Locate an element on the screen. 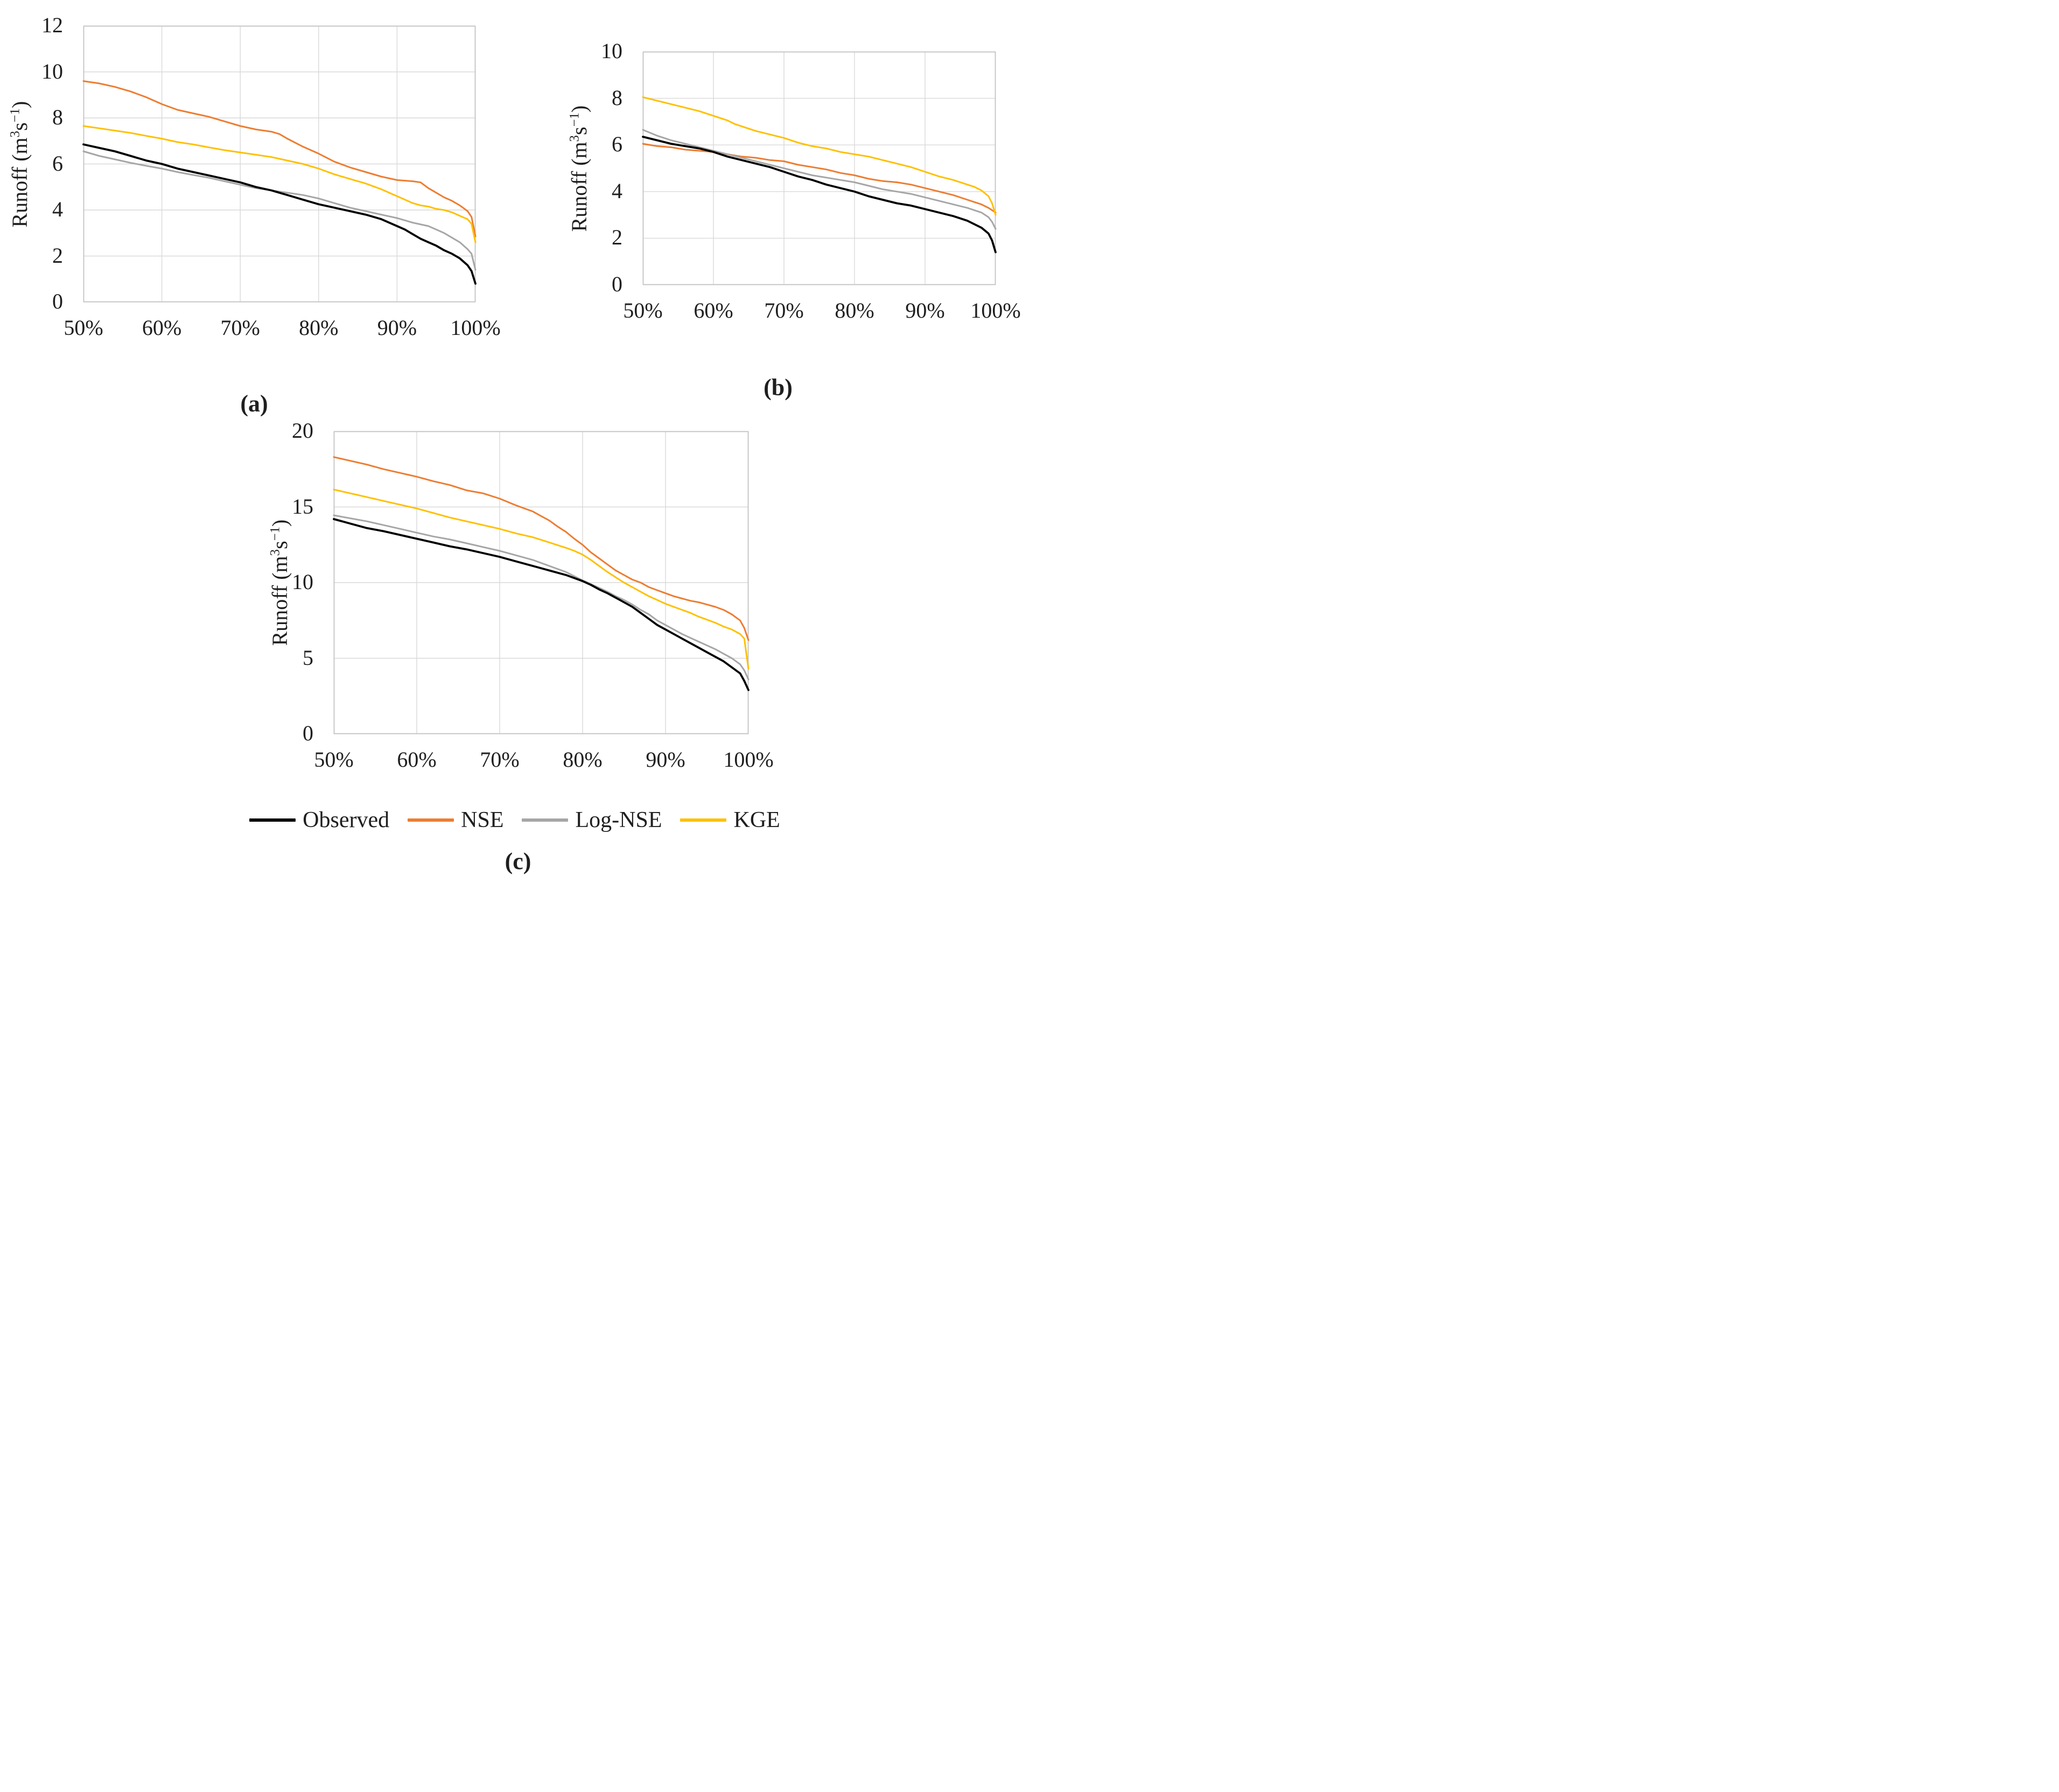 This screenshot has width=2059, height=1792. legend-item-kge: KGE is located at coordinates (730, 820).